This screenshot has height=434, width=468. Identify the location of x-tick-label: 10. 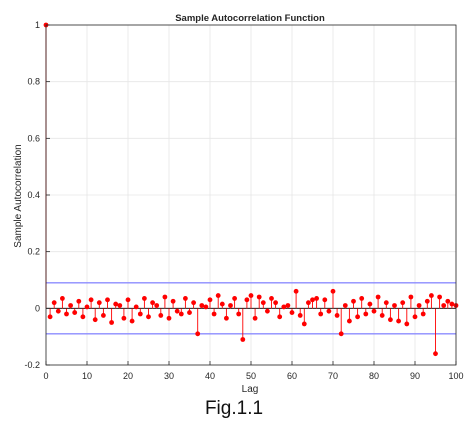
(87, 376).